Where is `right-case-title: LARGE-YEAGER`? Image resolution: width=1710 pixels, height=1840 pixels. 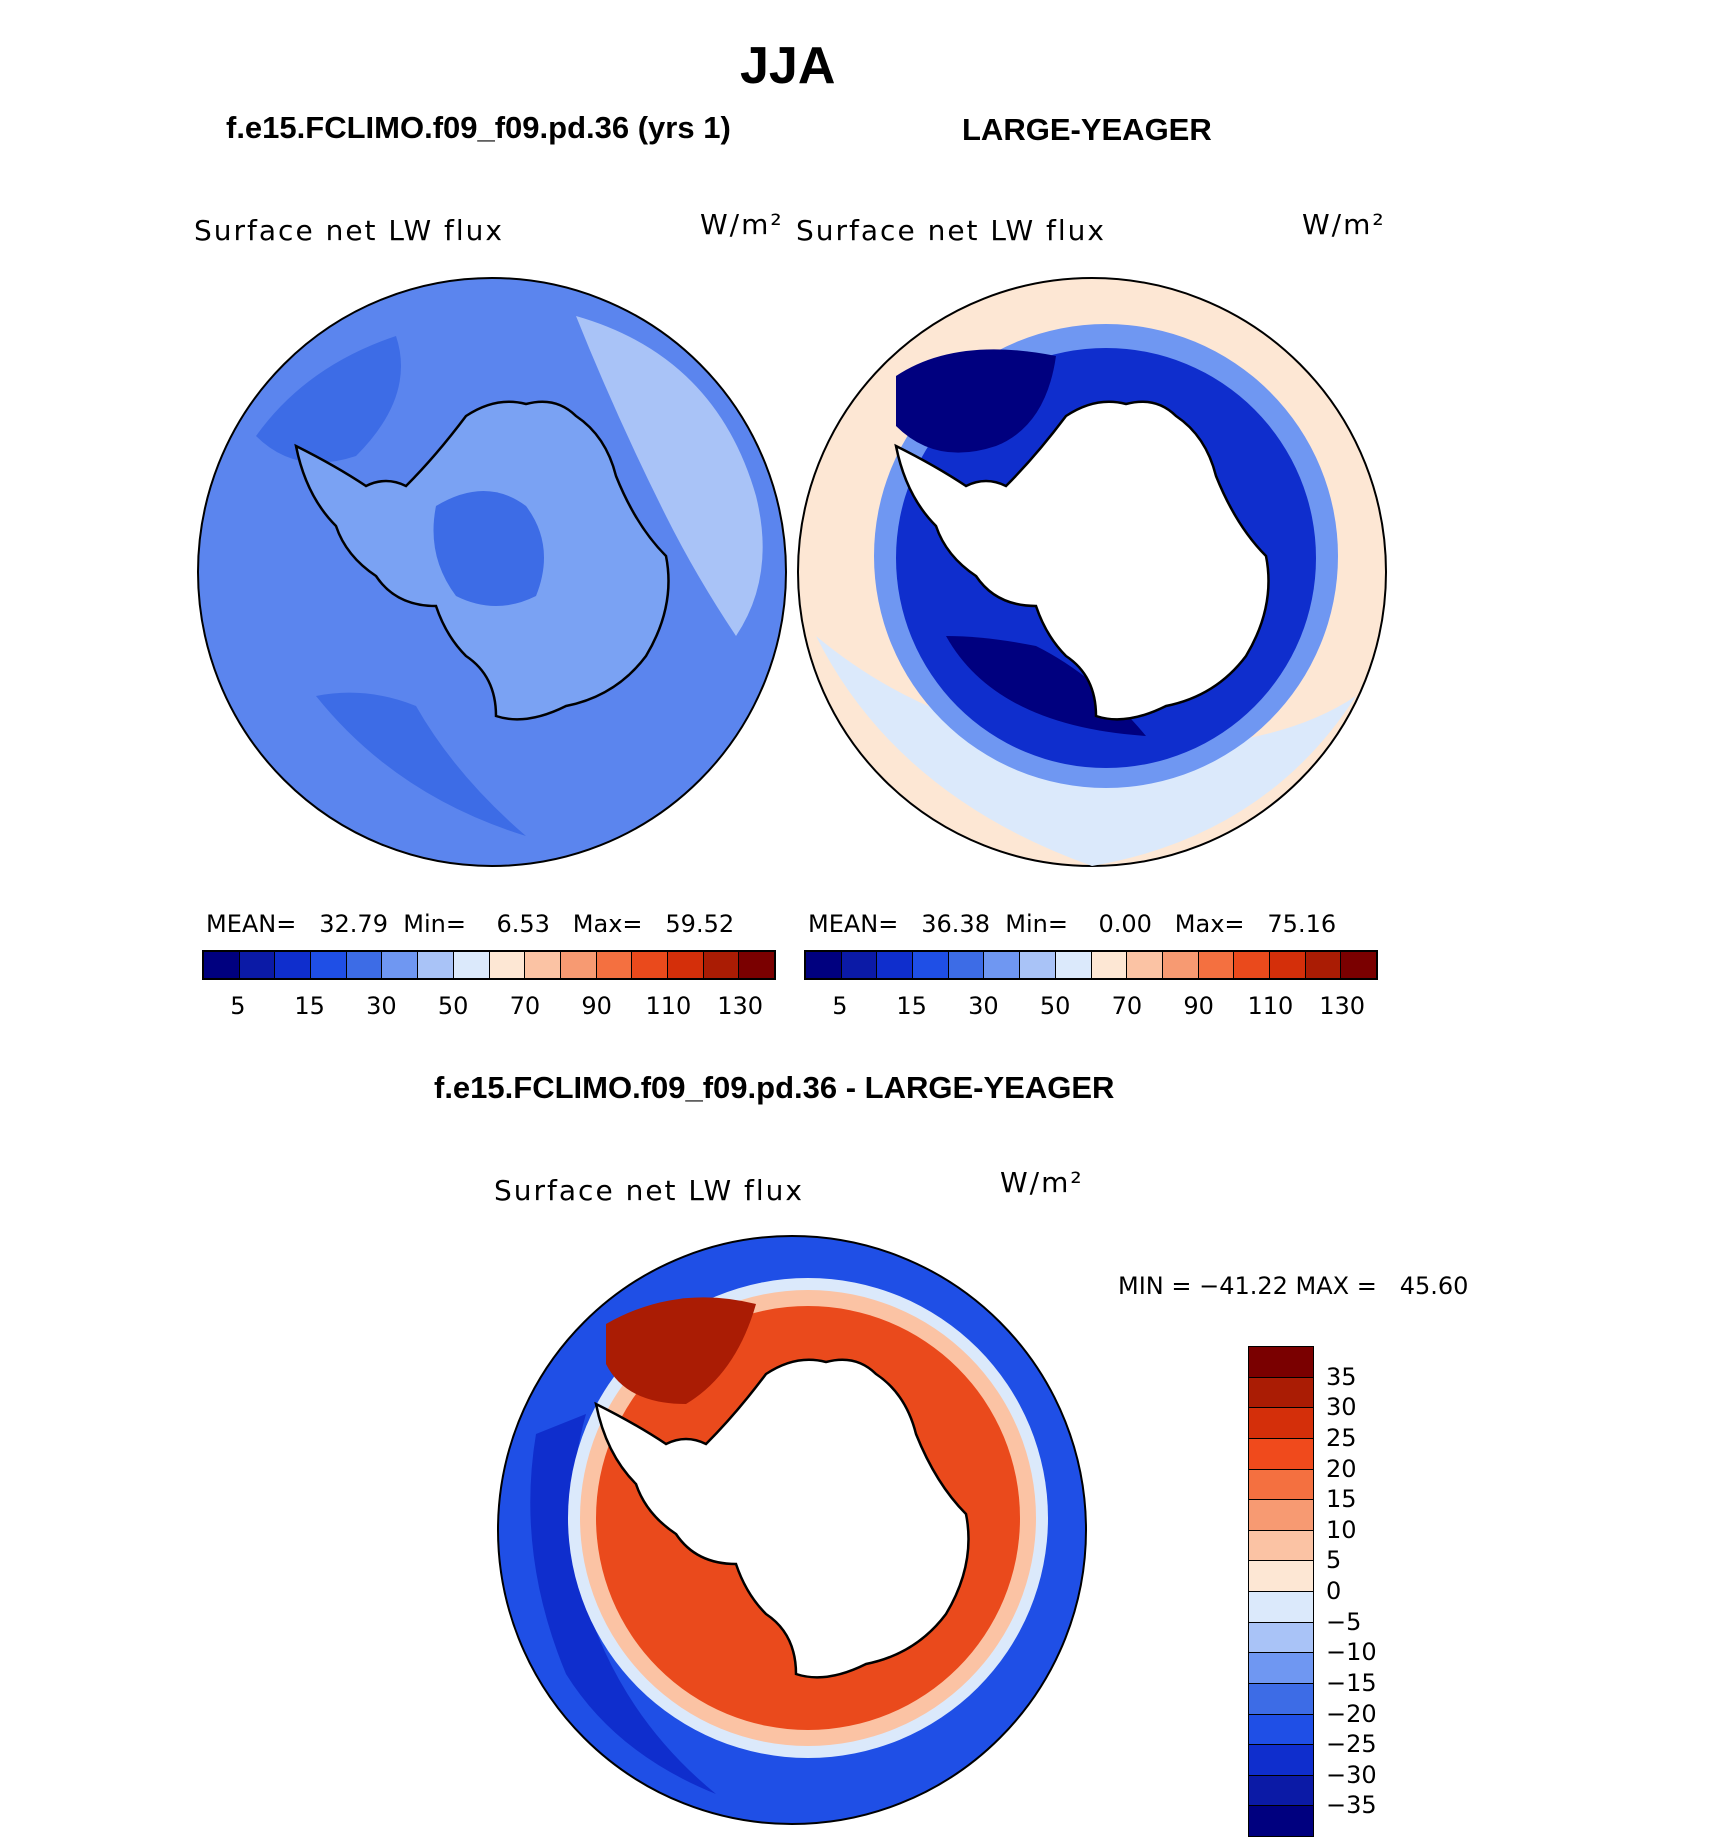 right-case-title: LARGE-YEAGER is located at coordinates (1087, 129).